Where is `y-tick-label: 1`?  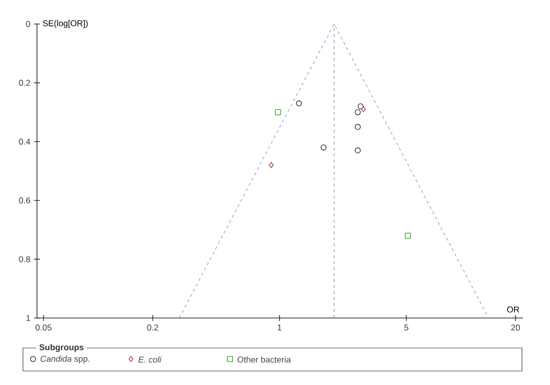 y-tick-label: 1 is located at coordinates (28, 318).